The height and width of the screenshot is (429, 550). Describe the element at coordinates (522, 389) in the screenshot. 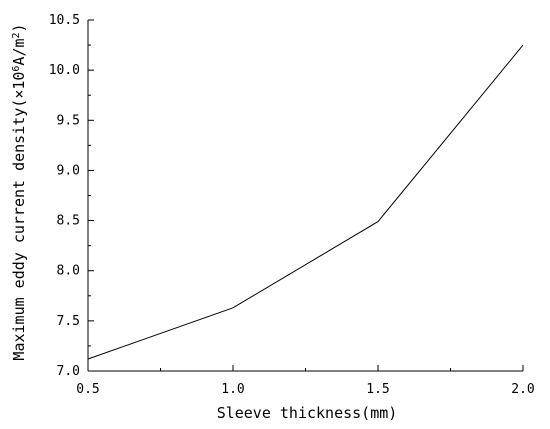

I see `x-tick-label: 2.0` at that location.